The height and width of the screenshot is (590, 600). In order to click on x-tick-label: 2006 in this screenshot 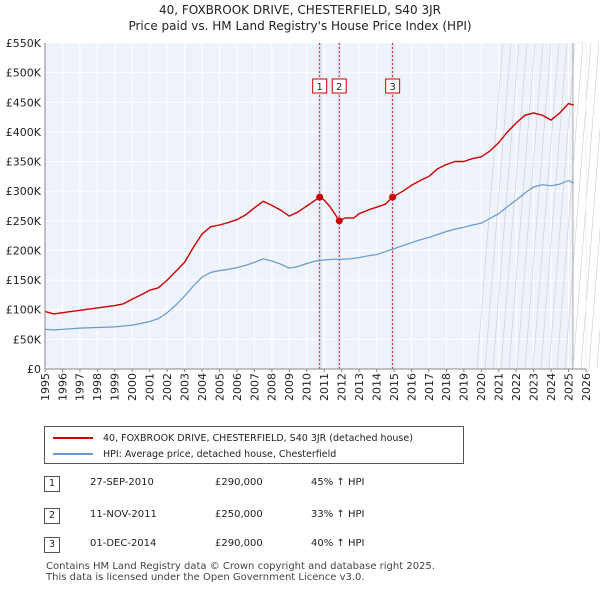, I will do `click(237, 387)`.